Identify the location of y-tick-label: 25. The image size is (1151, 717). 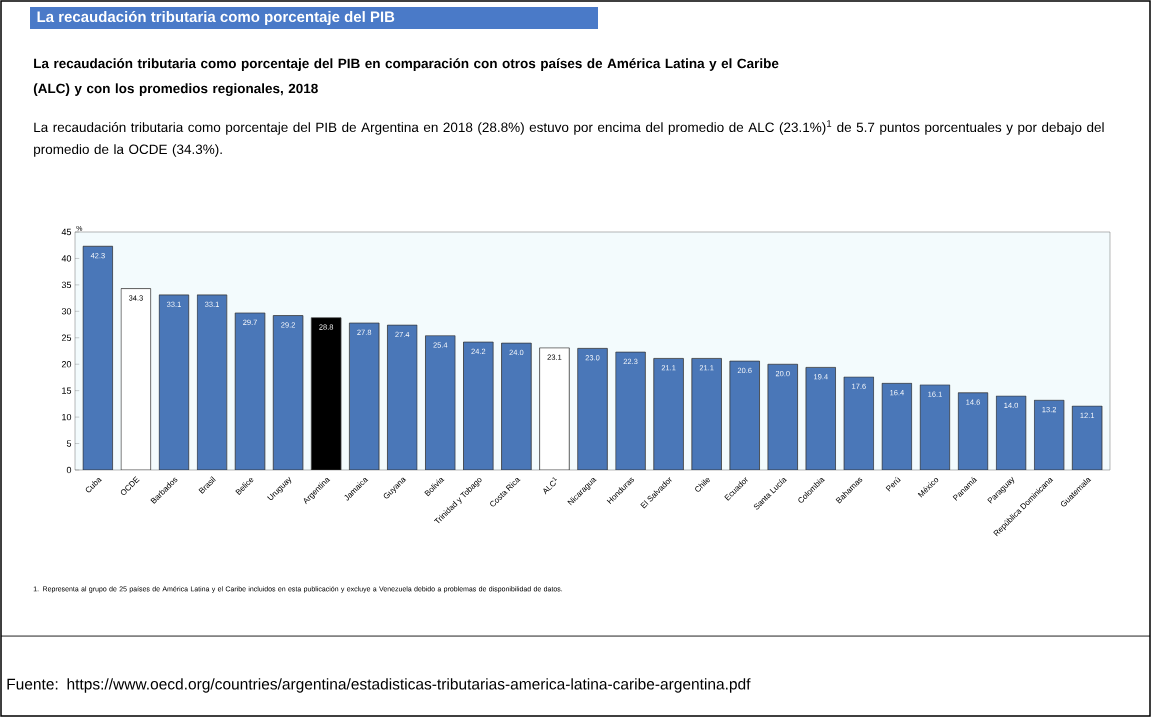
(66, 337).